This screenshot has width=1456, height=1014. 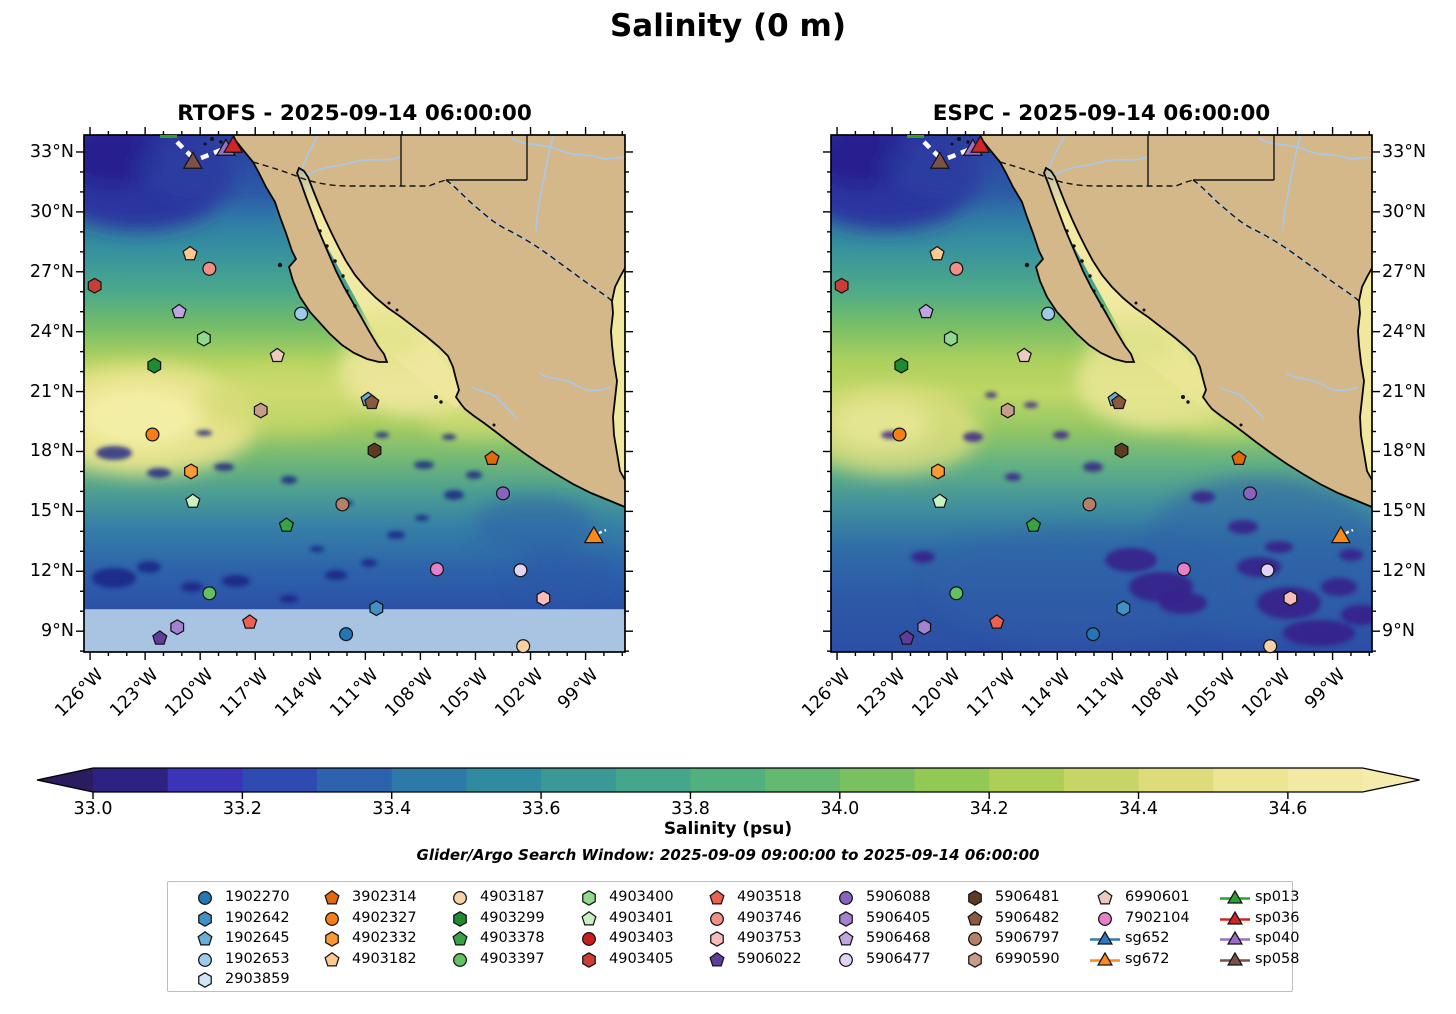 What do you see at coordinates (1341, 534) in the screenshot?
I see `marker-sg672` at bounding box center [1341, 534].